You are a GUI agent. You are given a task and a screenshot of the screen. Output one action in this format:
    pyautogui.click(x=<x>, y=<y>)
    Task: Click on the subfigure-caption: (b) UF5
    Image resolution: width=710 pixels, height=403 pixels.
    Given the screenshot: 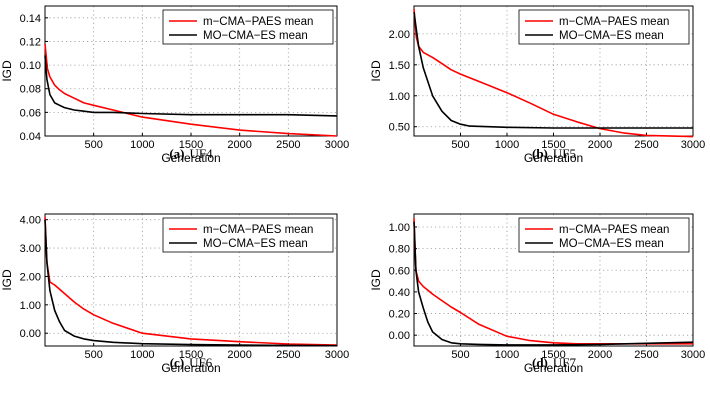 What is the action you would take?
    pyautogui.click(x=554, y=153)
    